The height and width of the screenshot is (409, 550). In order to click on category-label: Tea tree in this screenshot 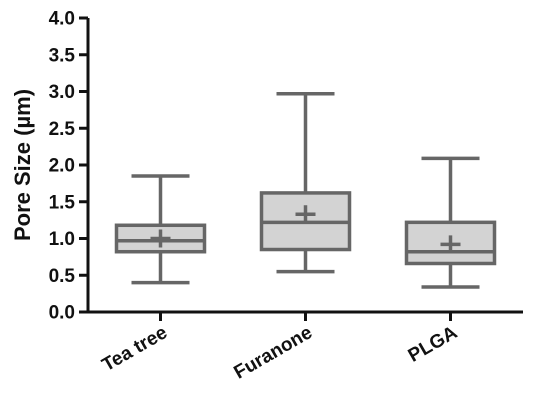, I will do `click(135, 349)`.